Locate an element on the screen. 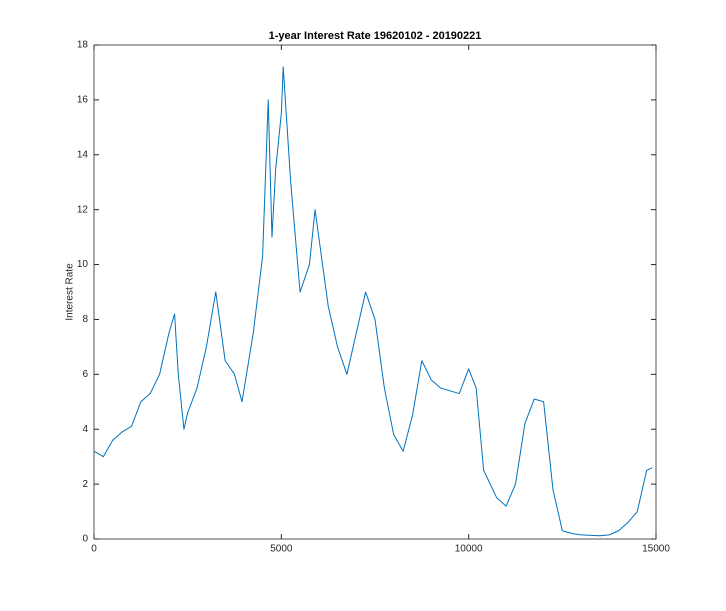  y-tick-label: 10 is located at coordinates (83, 264).